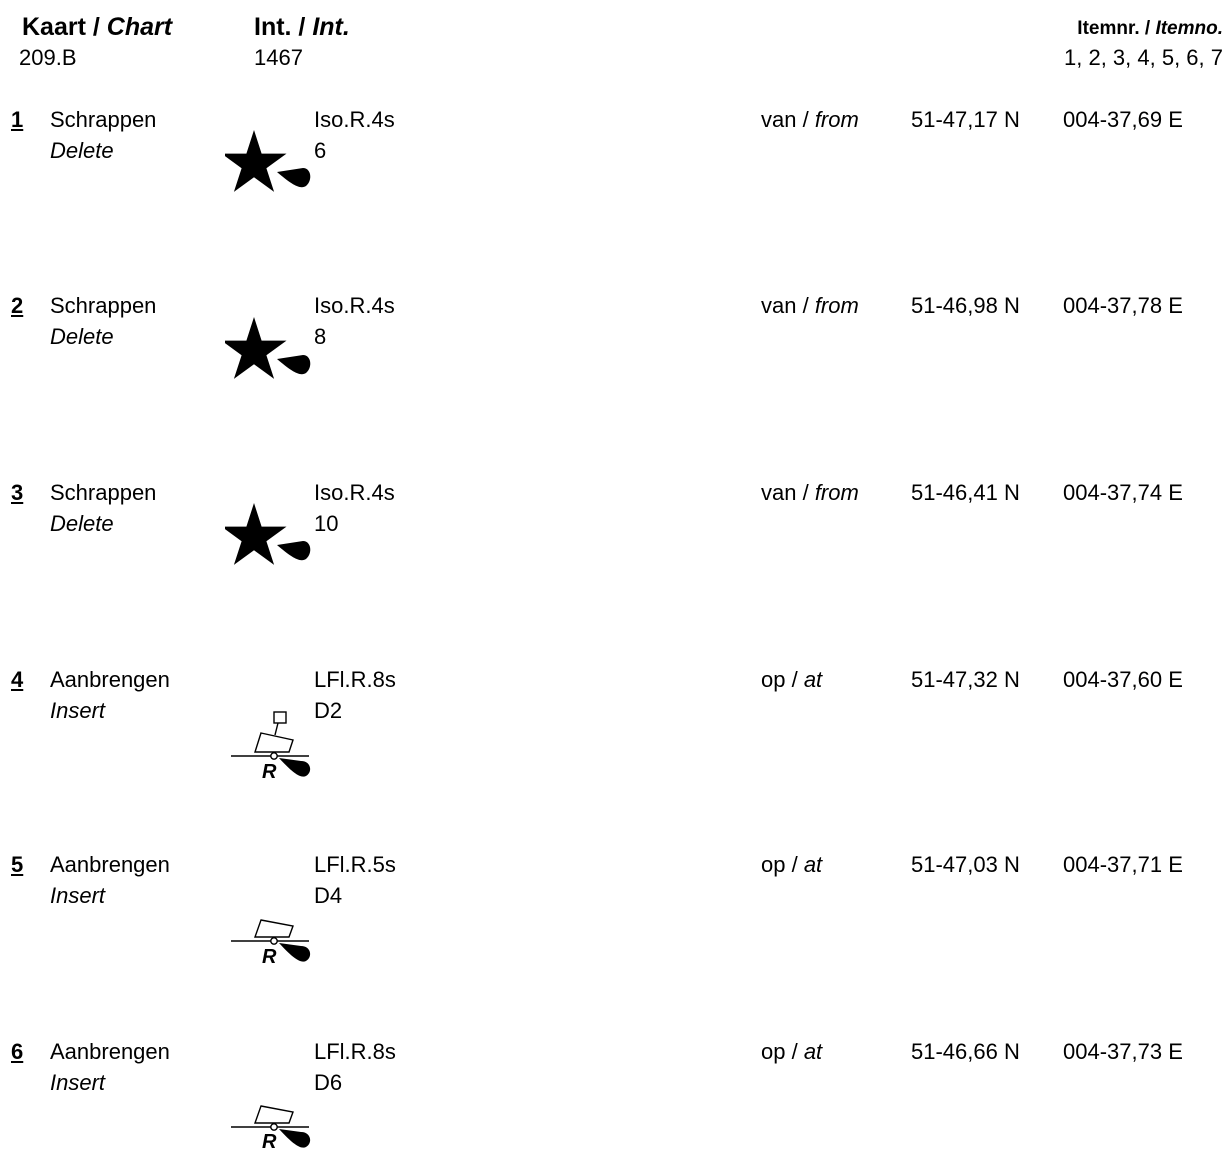 The height and width of the screenshot is (1153, 1225). What do you see at coordinates (328, 895) in the screenshot?
I see `light-name: D4` at bounding box center [328, 895].